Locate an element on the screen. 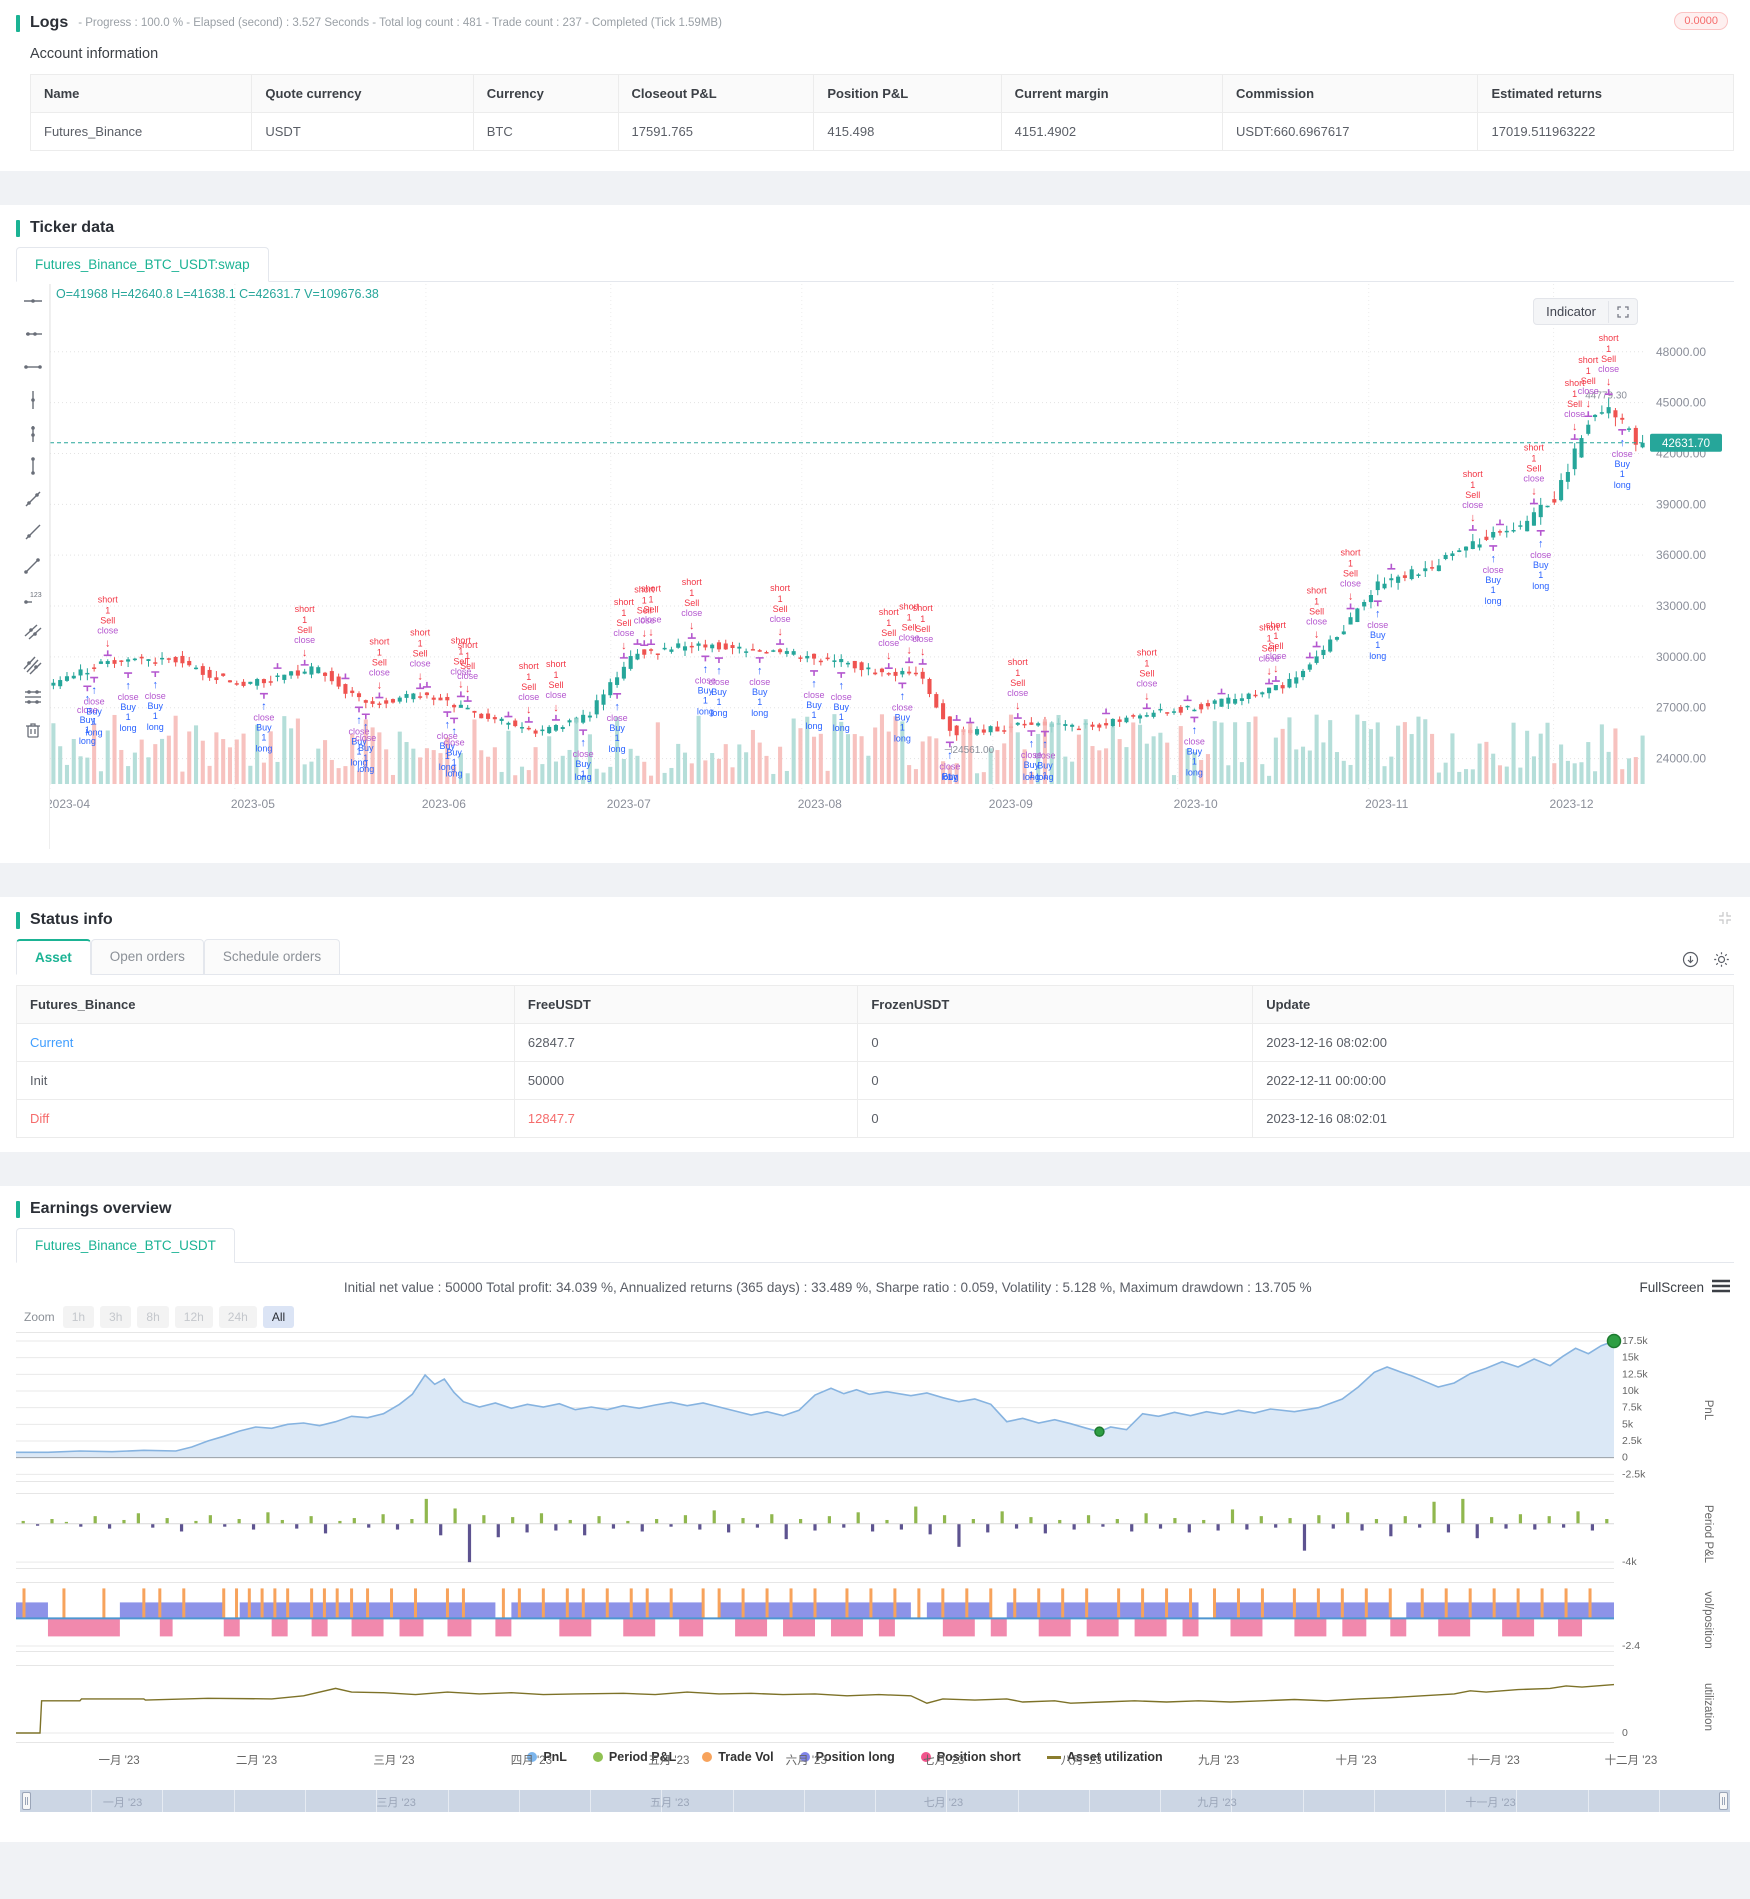 The height and width of the screenshot is (1899, 1750). pnl-panel: 17.5k 15k 12.5k 10k 7.5k 5k 2.5k 0 -2.5k PnL is located at coordinates (875, 1409).